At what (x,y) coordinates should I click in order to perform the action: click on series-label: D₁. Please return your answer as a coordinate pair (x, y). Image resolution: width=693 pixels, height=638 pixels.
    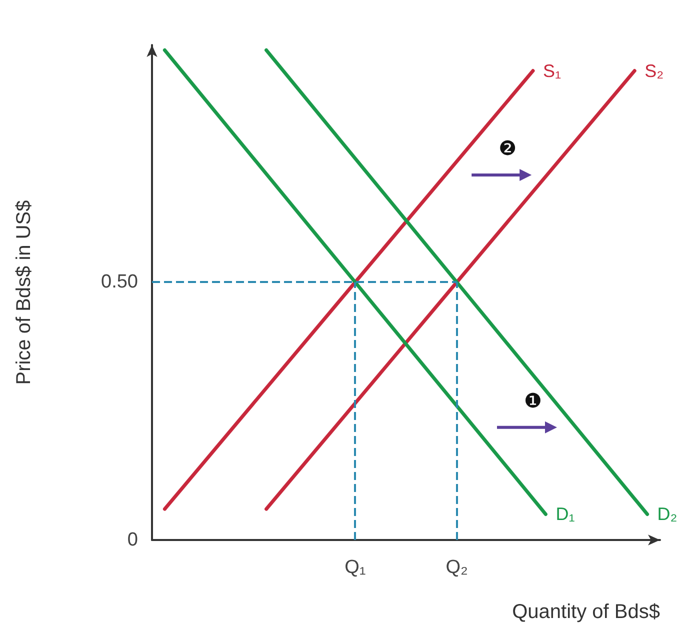
    Looking at the image, I should click on (565, 514).